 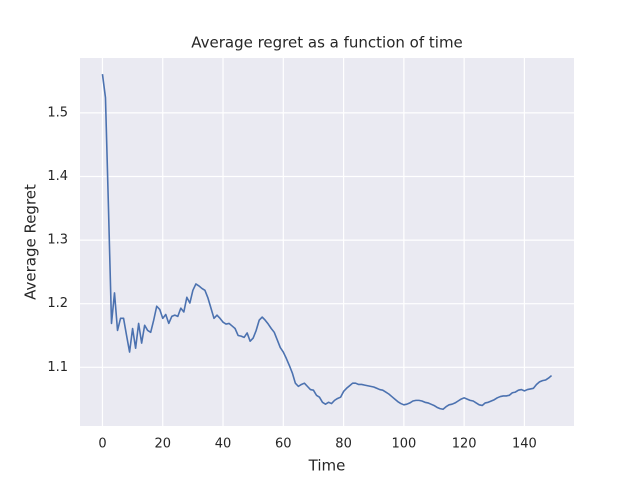 I want to click on x-tick-label: 20, so click(x=162, y=444).